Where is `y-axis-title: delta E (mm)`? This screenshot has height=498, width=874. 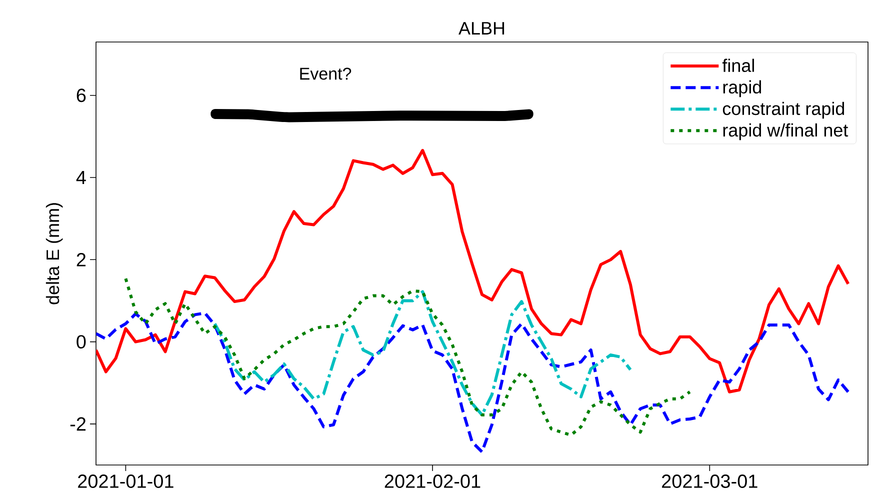
y-axis-title: delta E (mm) is located at coordinates (54, 253).